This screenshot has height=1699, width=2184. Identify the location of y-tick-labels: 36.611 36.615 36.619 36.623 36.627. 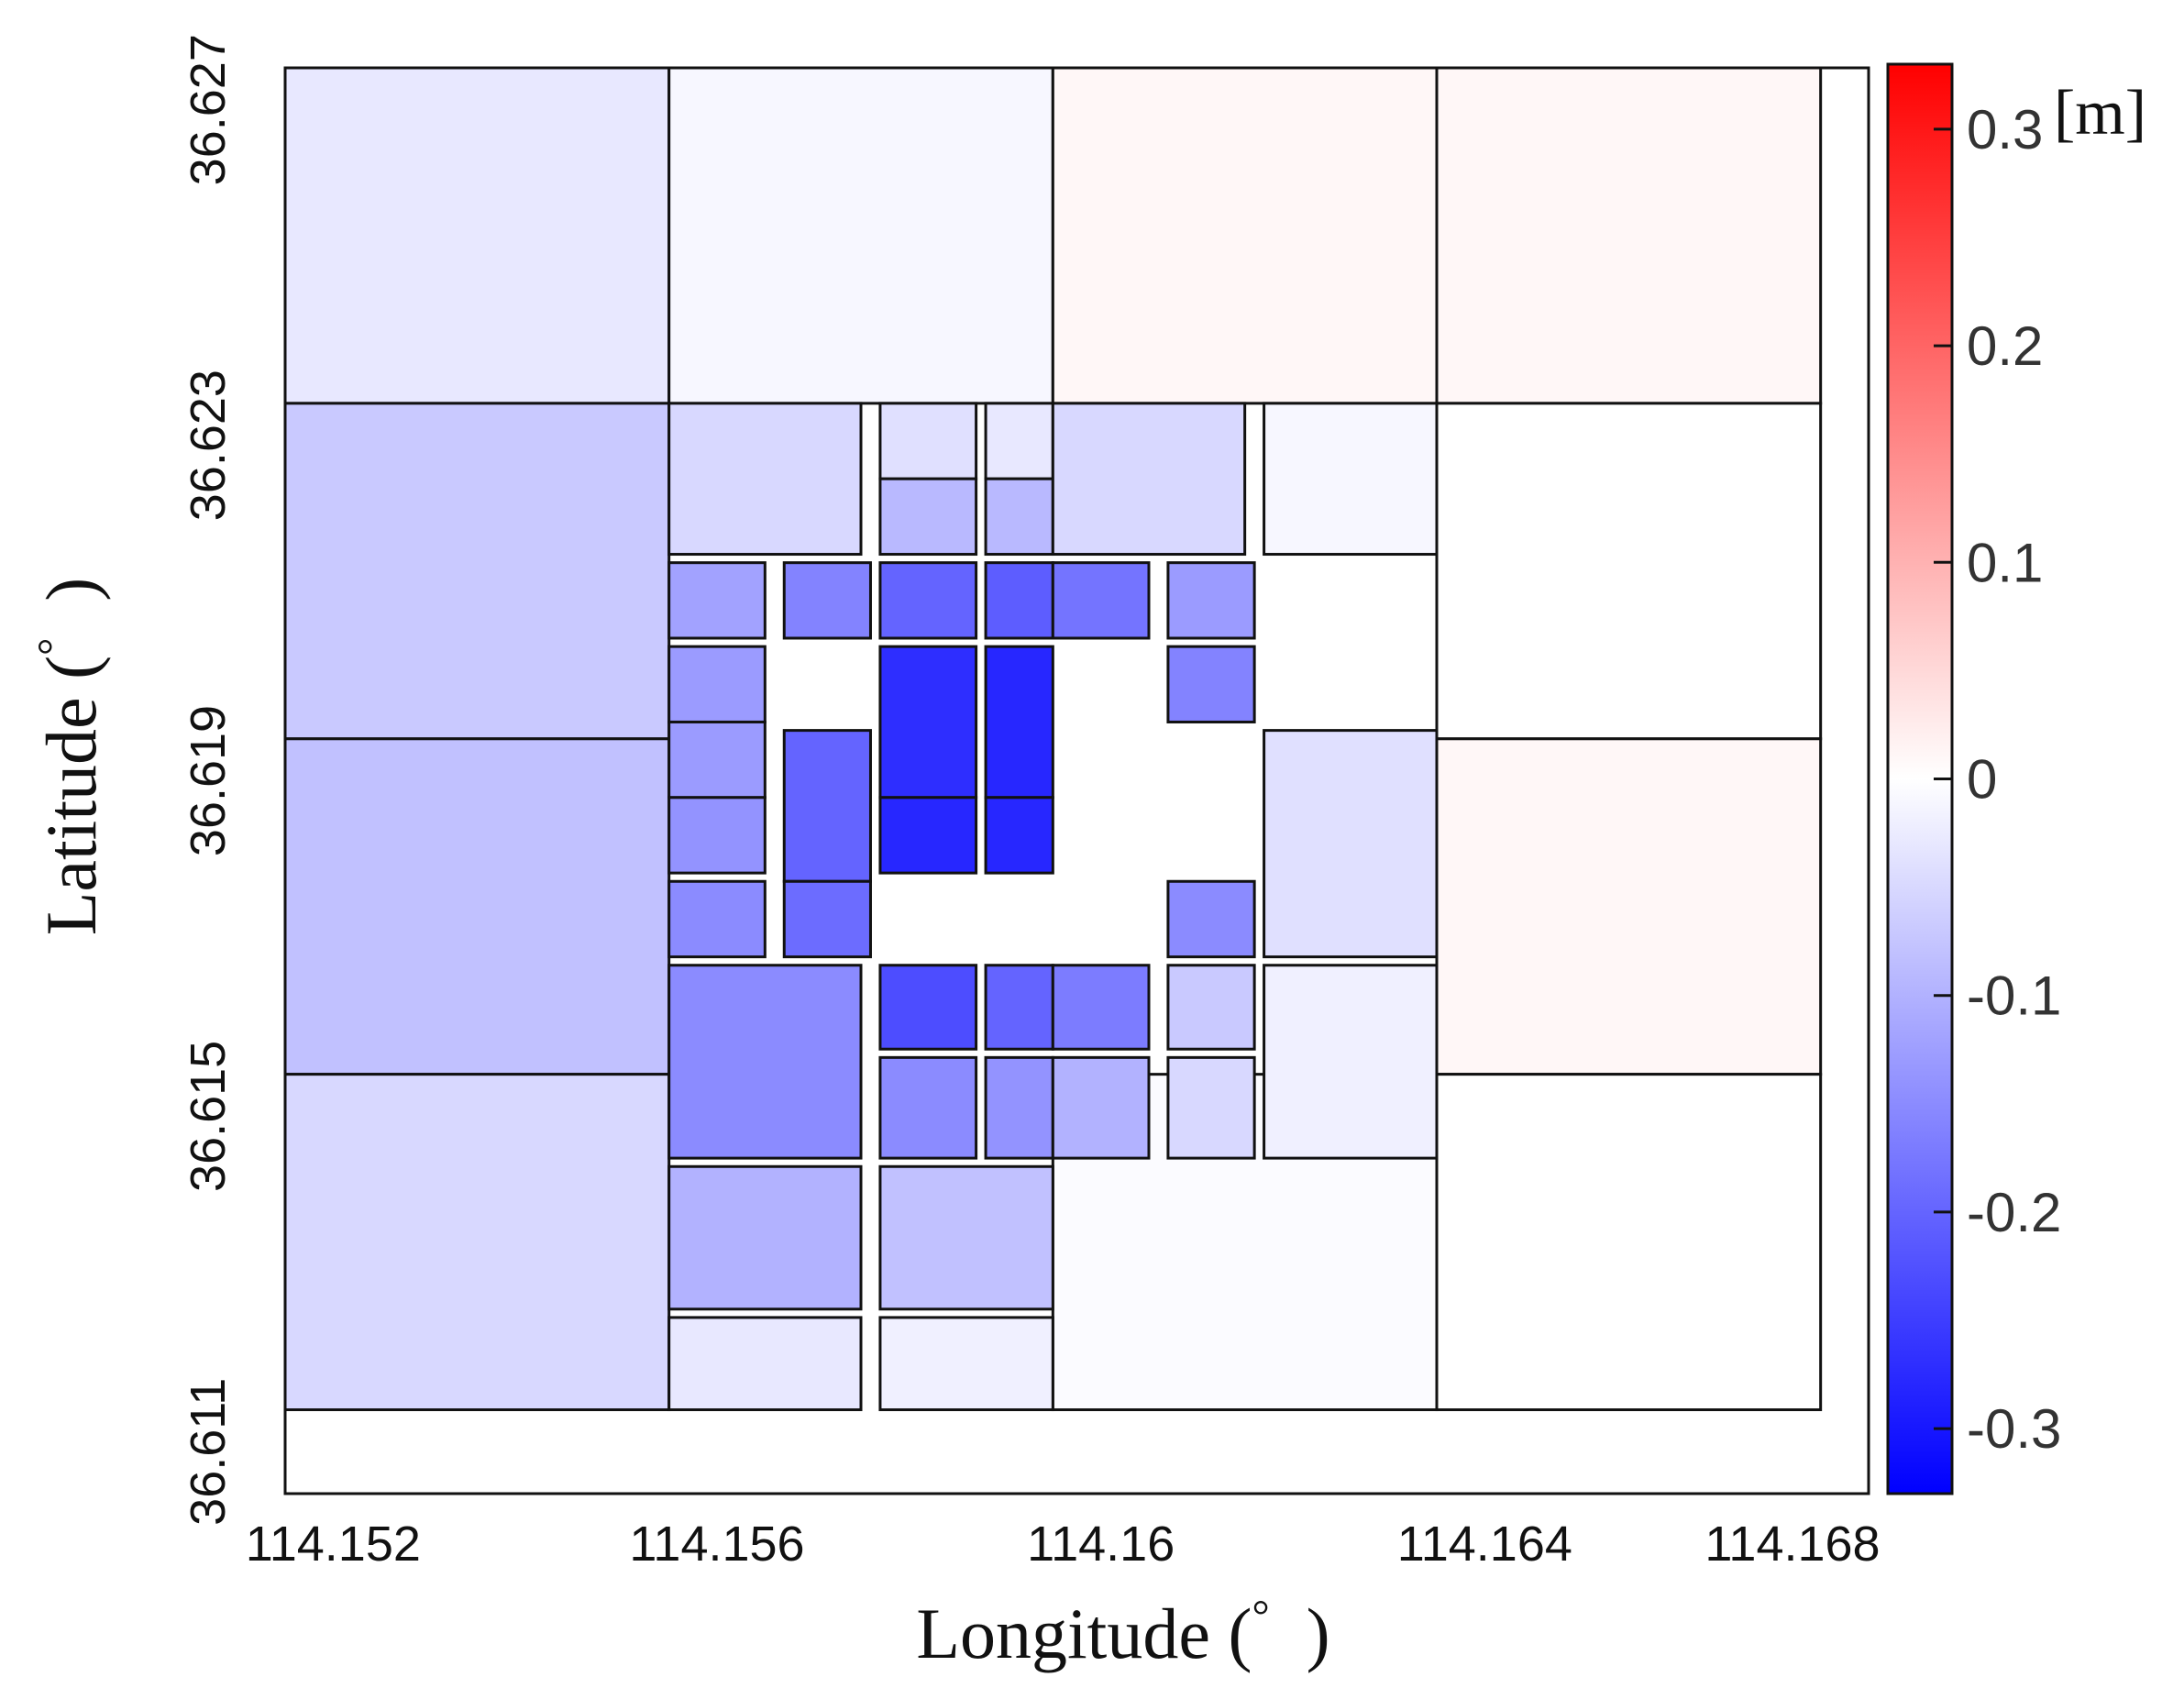
(208, 780).